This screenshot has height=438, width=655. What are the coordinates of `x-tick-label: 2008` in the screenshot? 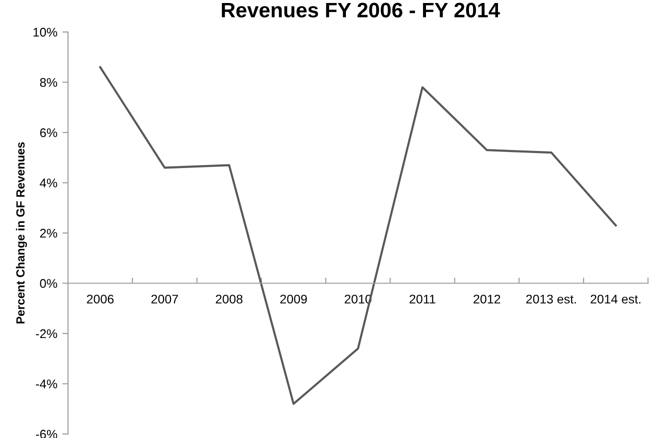 It's located at (229, 299).